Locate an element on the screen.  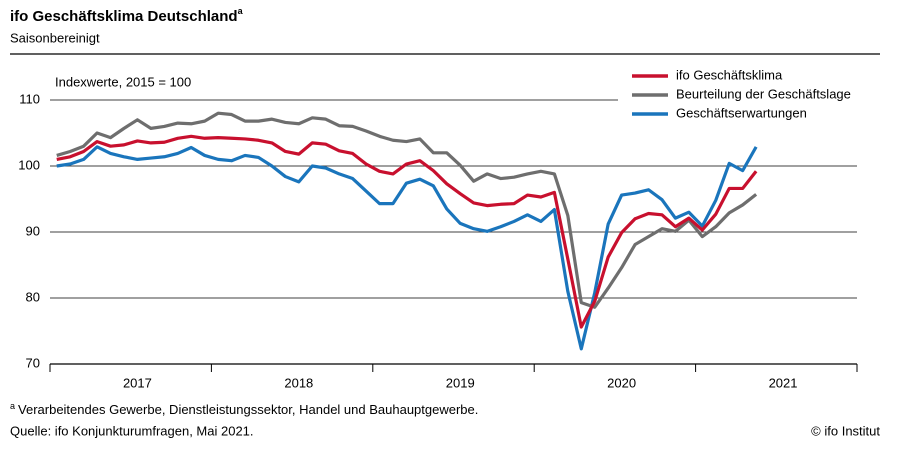
y-tick-label: 110 is located at coordinates (29, 98).